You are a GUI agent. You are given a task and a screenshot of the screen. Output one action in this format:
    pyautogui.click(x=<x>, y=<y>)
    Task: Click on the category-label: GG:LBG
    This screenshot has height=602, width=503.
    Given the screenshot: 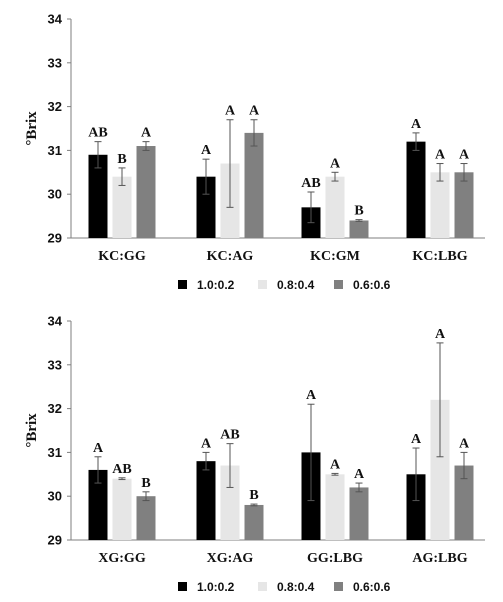 What is the action you would take?
    pyautogui.click(x=335, y=558)
    